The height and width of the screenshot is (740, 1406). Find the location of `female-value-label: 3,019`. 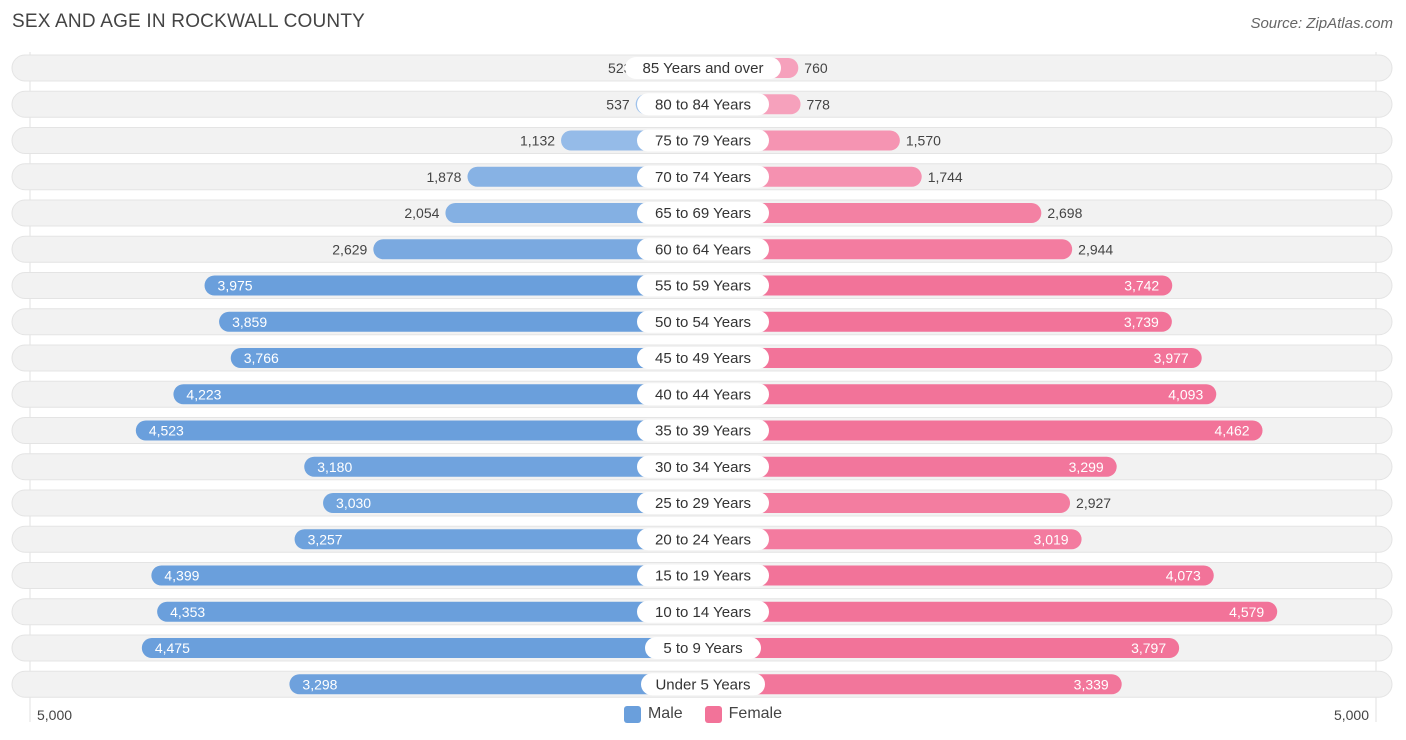

female-value-label: 3,019 is located at coordinates (1051, 539).